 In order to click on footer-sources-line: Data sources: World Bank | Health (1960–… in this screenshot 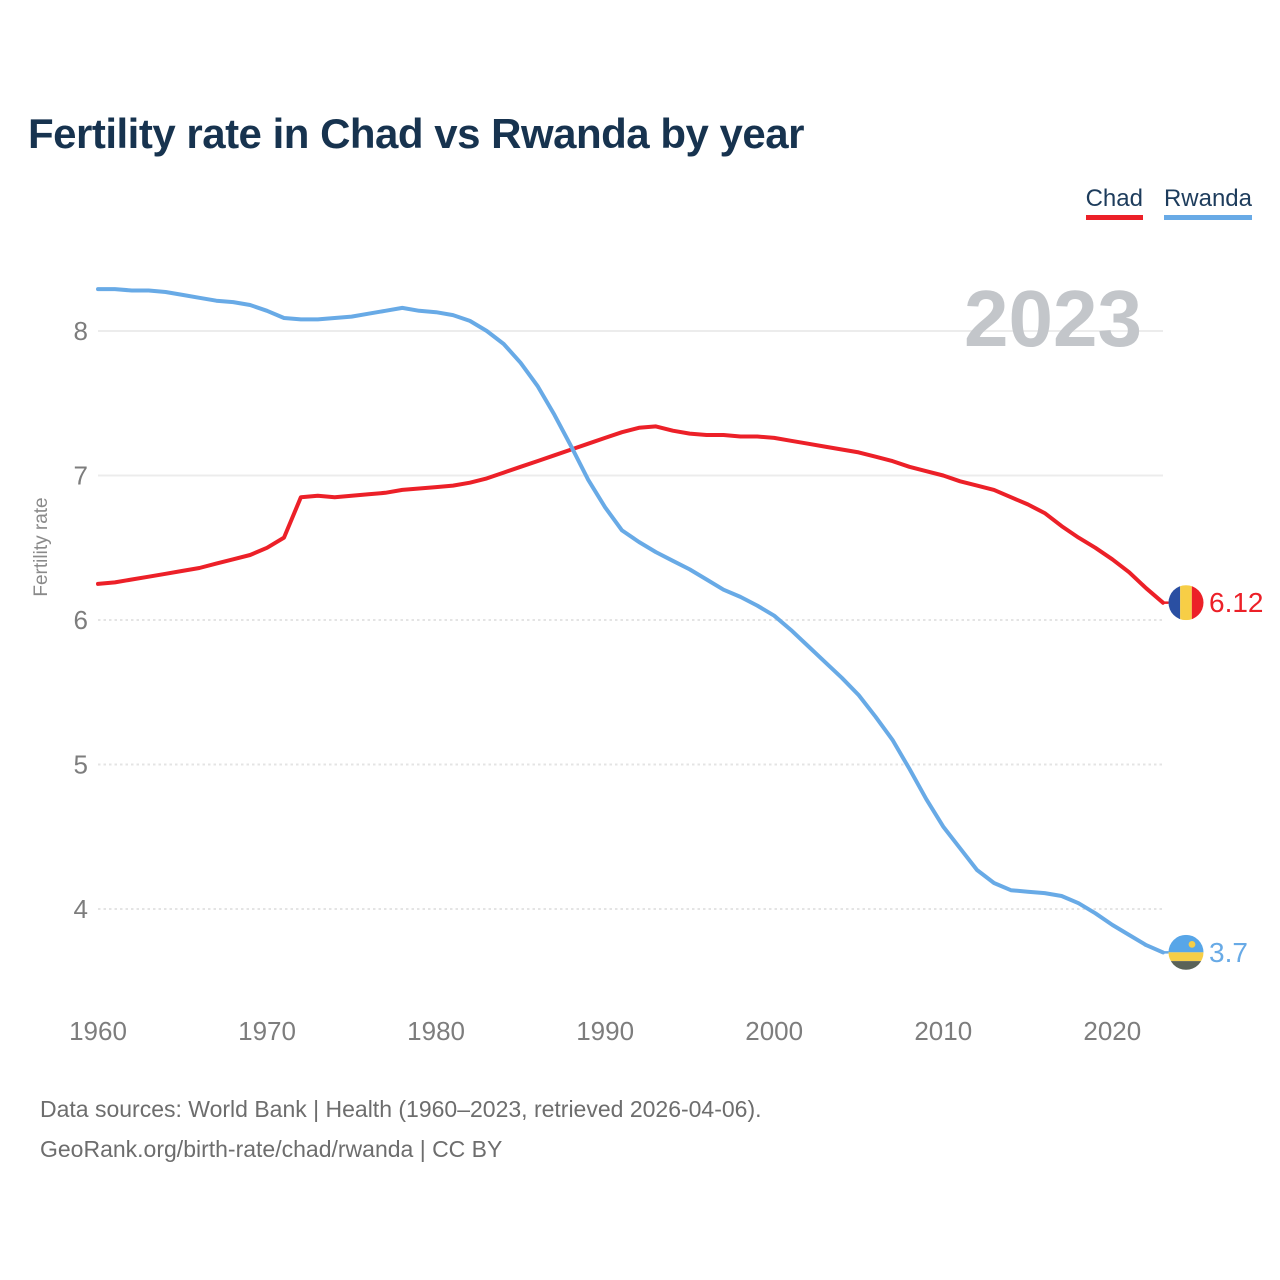, I will do `click(401, 1109)`.